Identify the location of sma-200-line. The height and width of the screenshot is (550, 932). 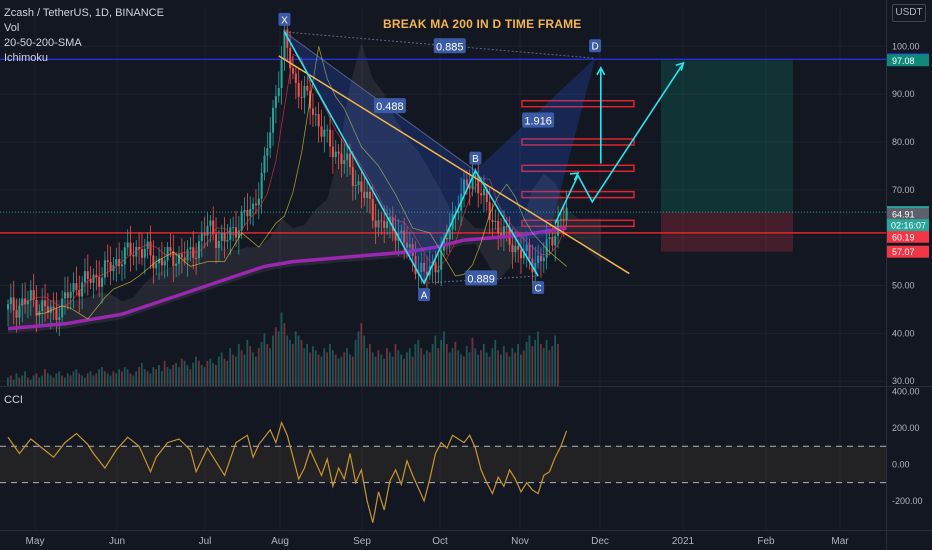
(287, 278).